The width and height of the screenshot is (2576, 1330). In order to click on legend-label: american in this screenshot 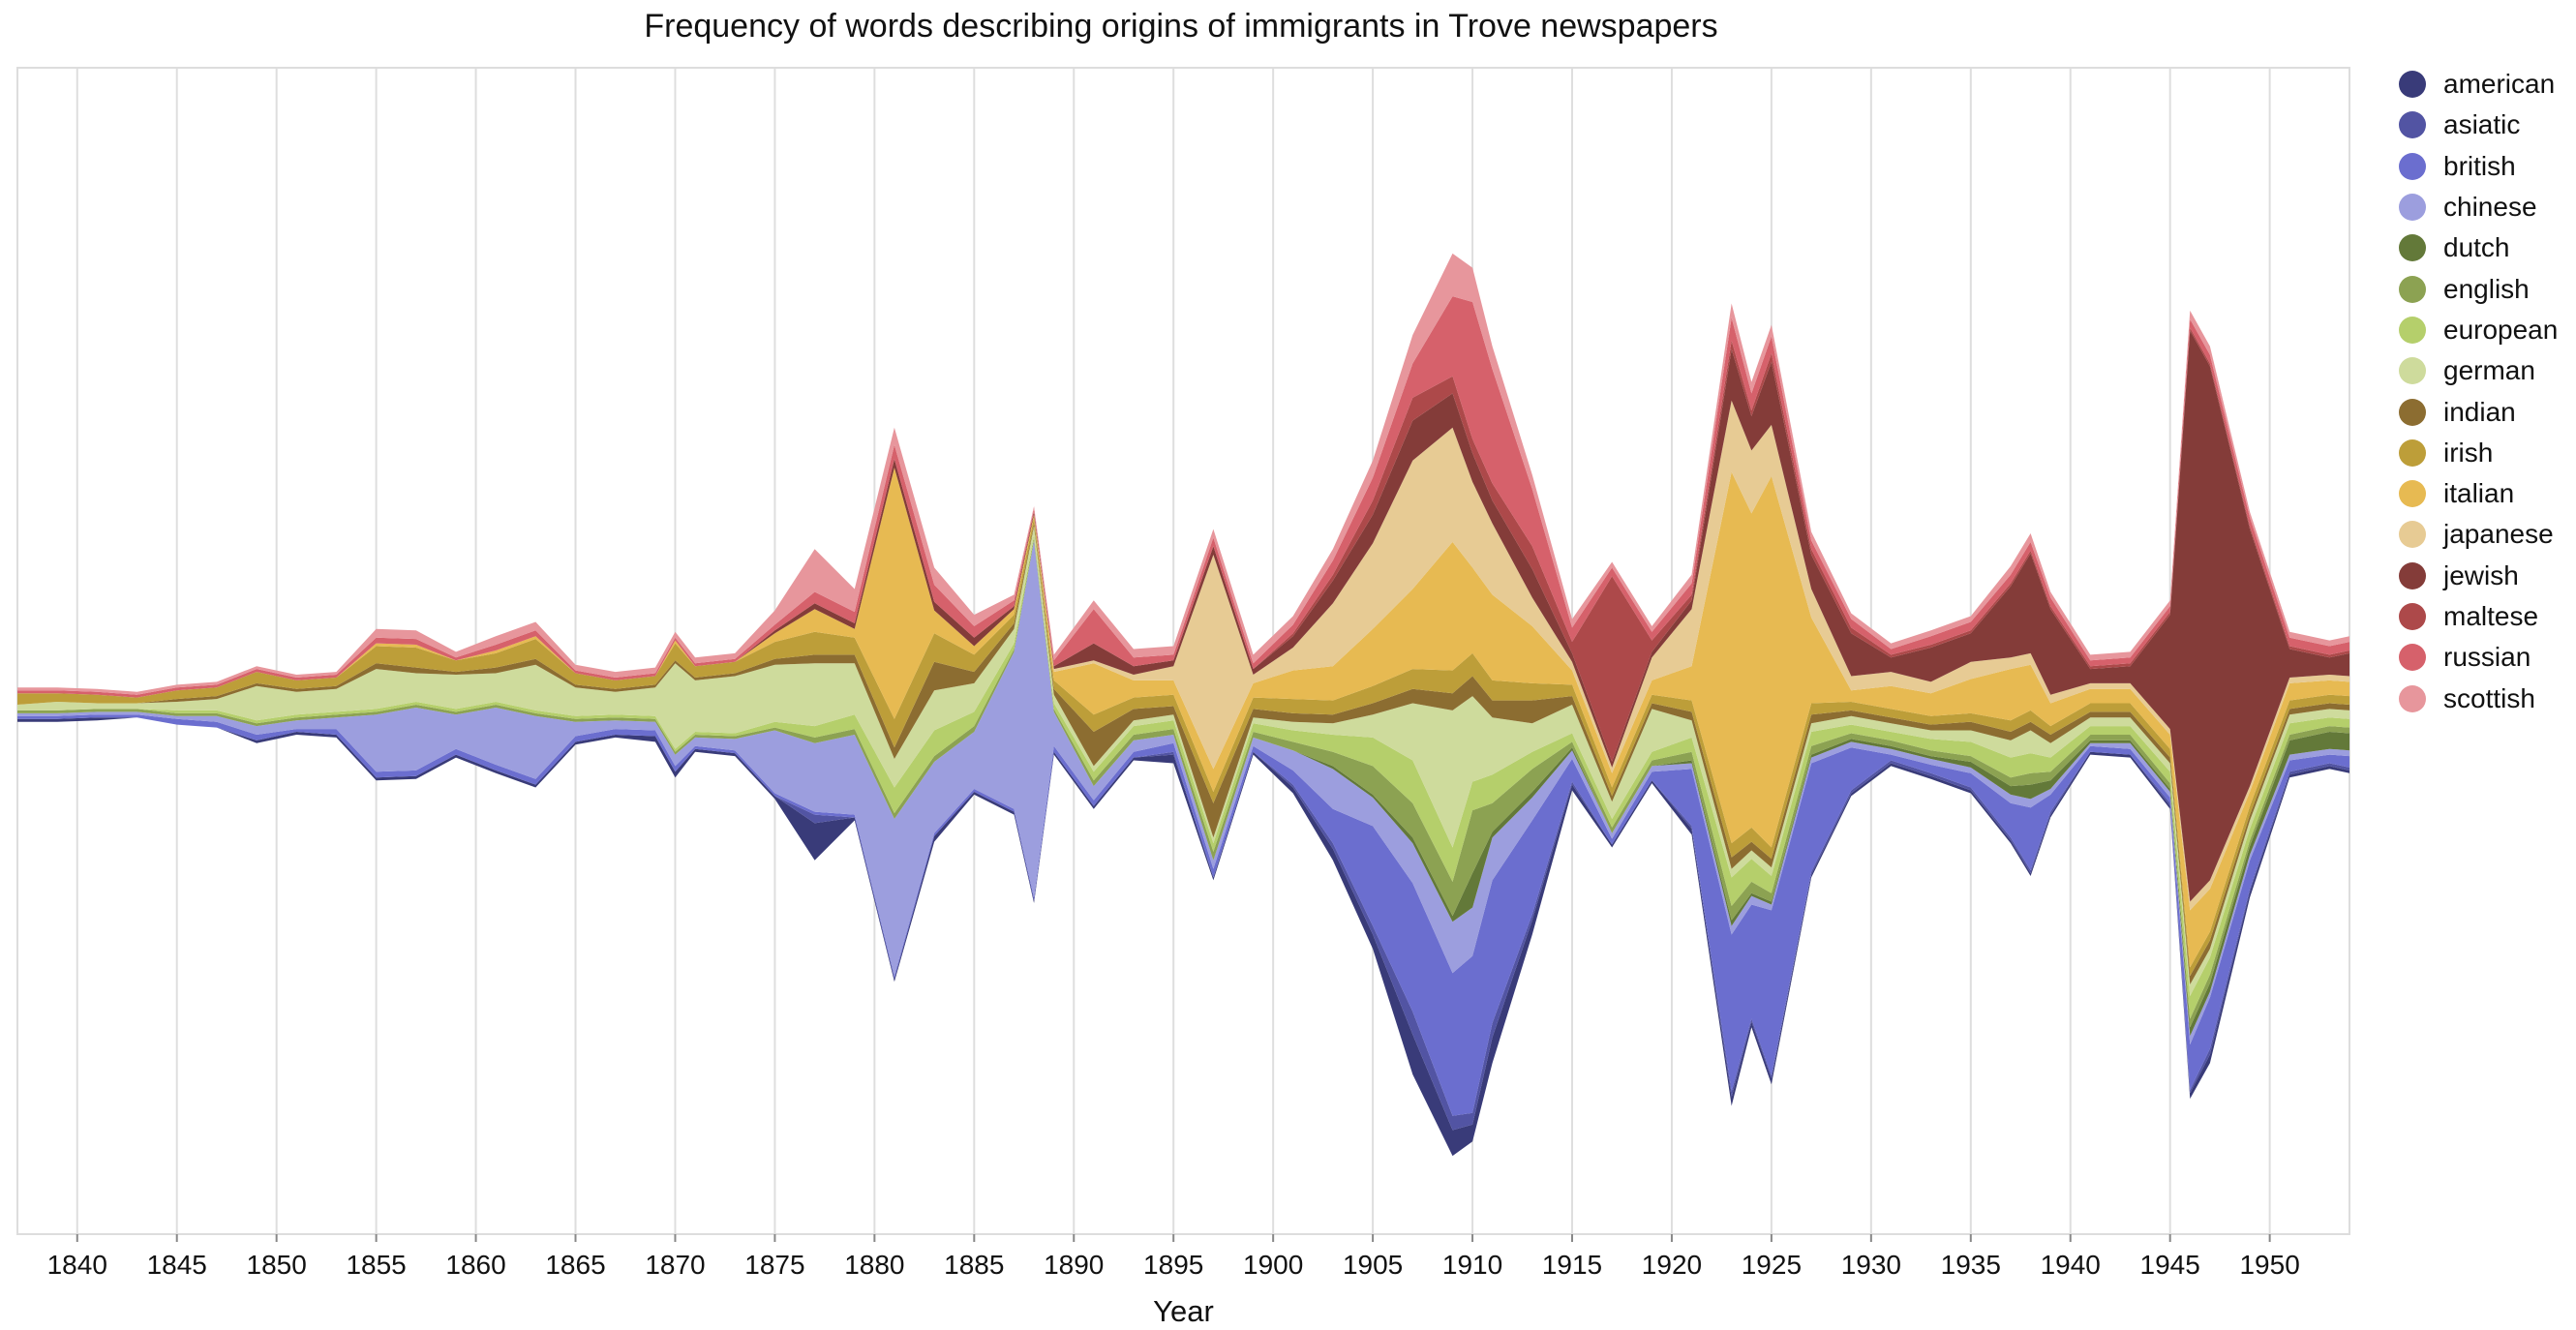, I will do `click(2499, 84)`.